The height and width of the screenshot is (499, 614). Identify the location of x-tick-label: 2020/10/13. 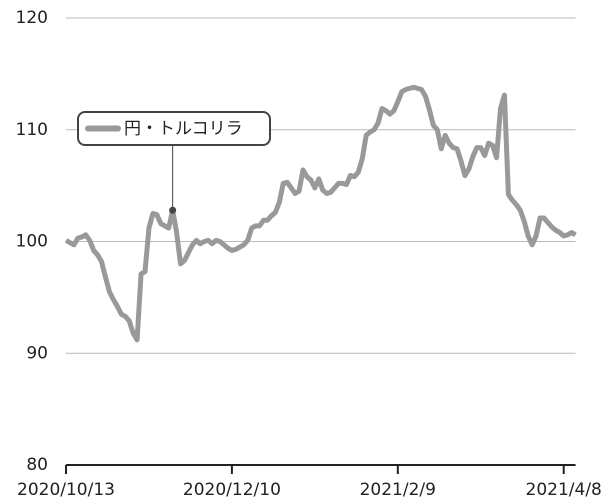
(66, 489).